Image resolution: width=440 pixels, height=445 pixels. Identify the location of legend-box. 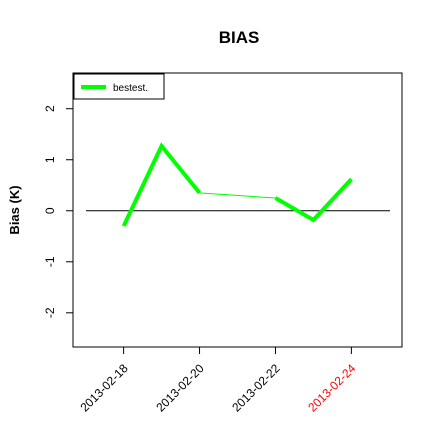
(119, 86).